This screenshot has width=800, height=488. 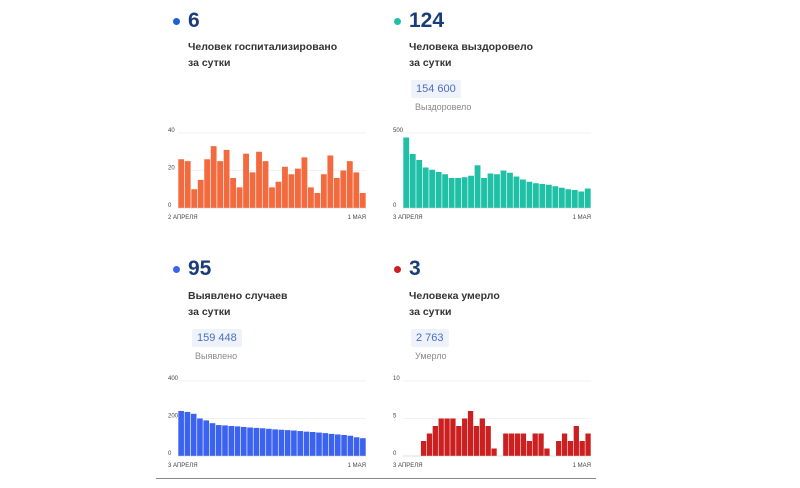 I want to click on y-tick-label: 20, so click(x=171, y=169).